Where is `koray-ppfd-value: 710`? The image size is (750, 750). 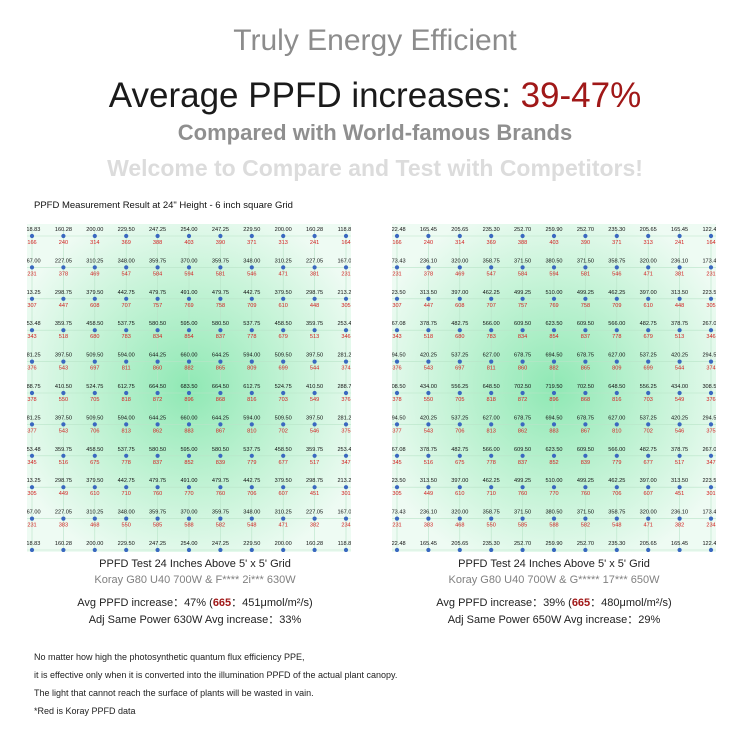 koray-ppfd-value: 710 is located at coordinates (491, 494).